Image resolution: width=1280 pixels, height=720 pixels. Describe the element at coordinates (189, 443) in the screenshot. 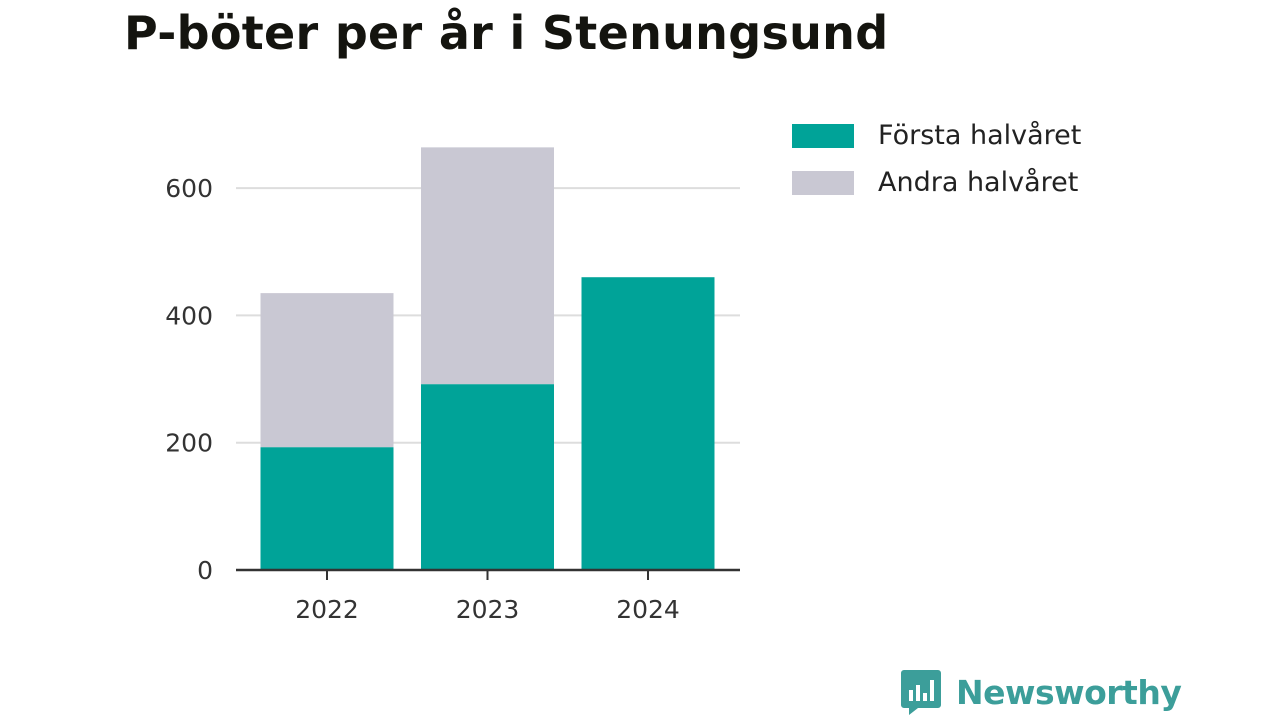

I see `y-tick-label-200: 200` at that location.